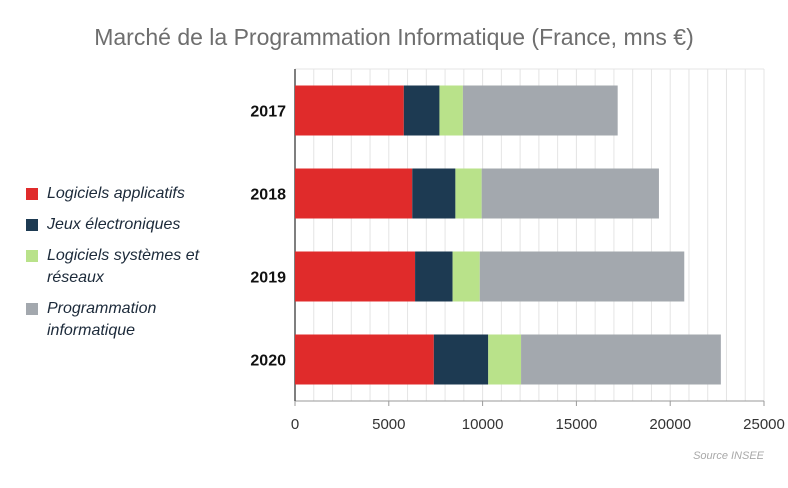  I want to click on legend-item-logiciels-systemes: Logiciels systèmes et réseaux, so click(128, 267).